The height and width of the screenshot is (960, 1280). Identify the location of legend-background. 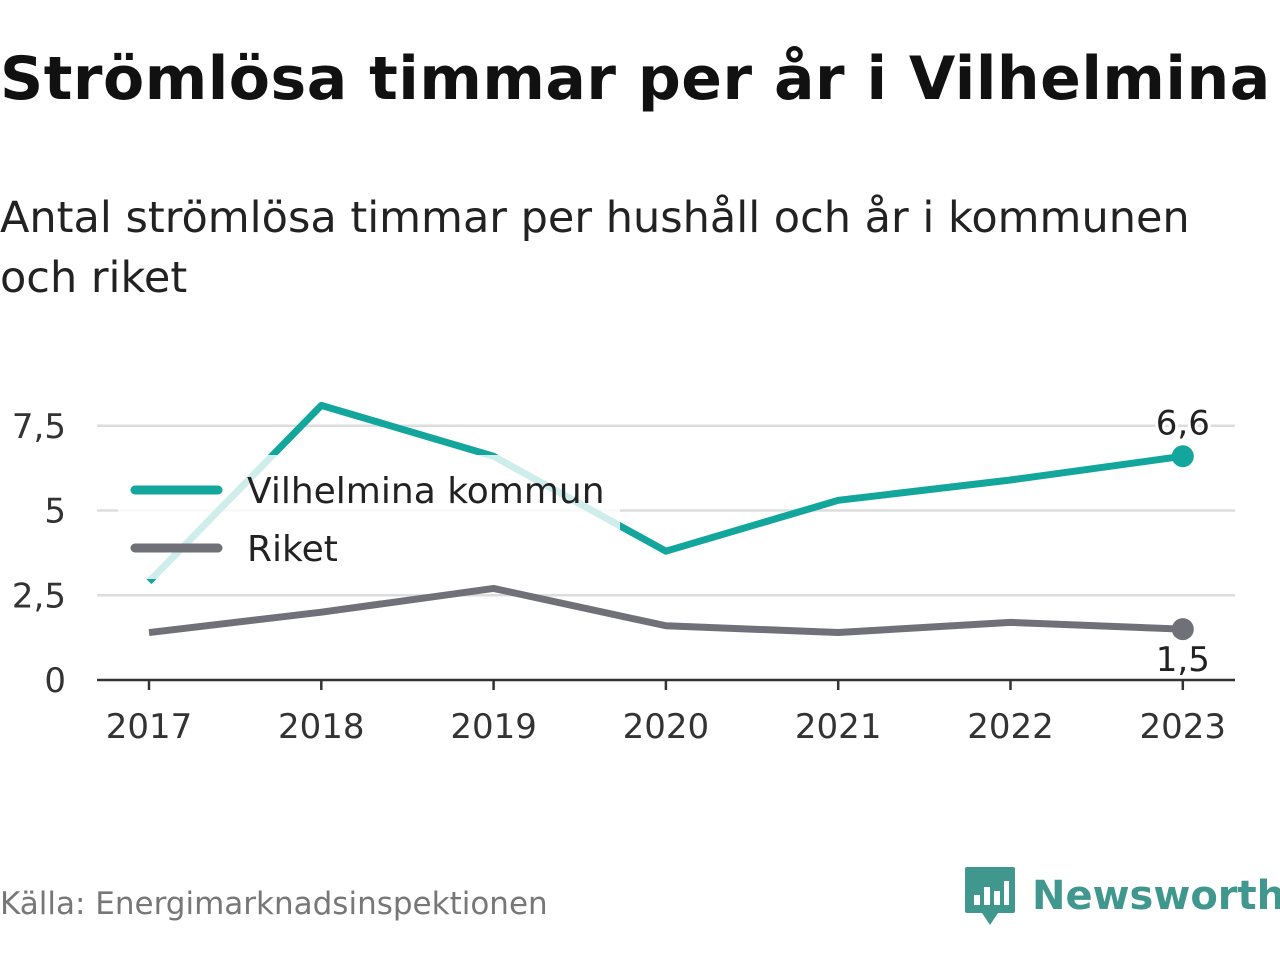
(369, 517).